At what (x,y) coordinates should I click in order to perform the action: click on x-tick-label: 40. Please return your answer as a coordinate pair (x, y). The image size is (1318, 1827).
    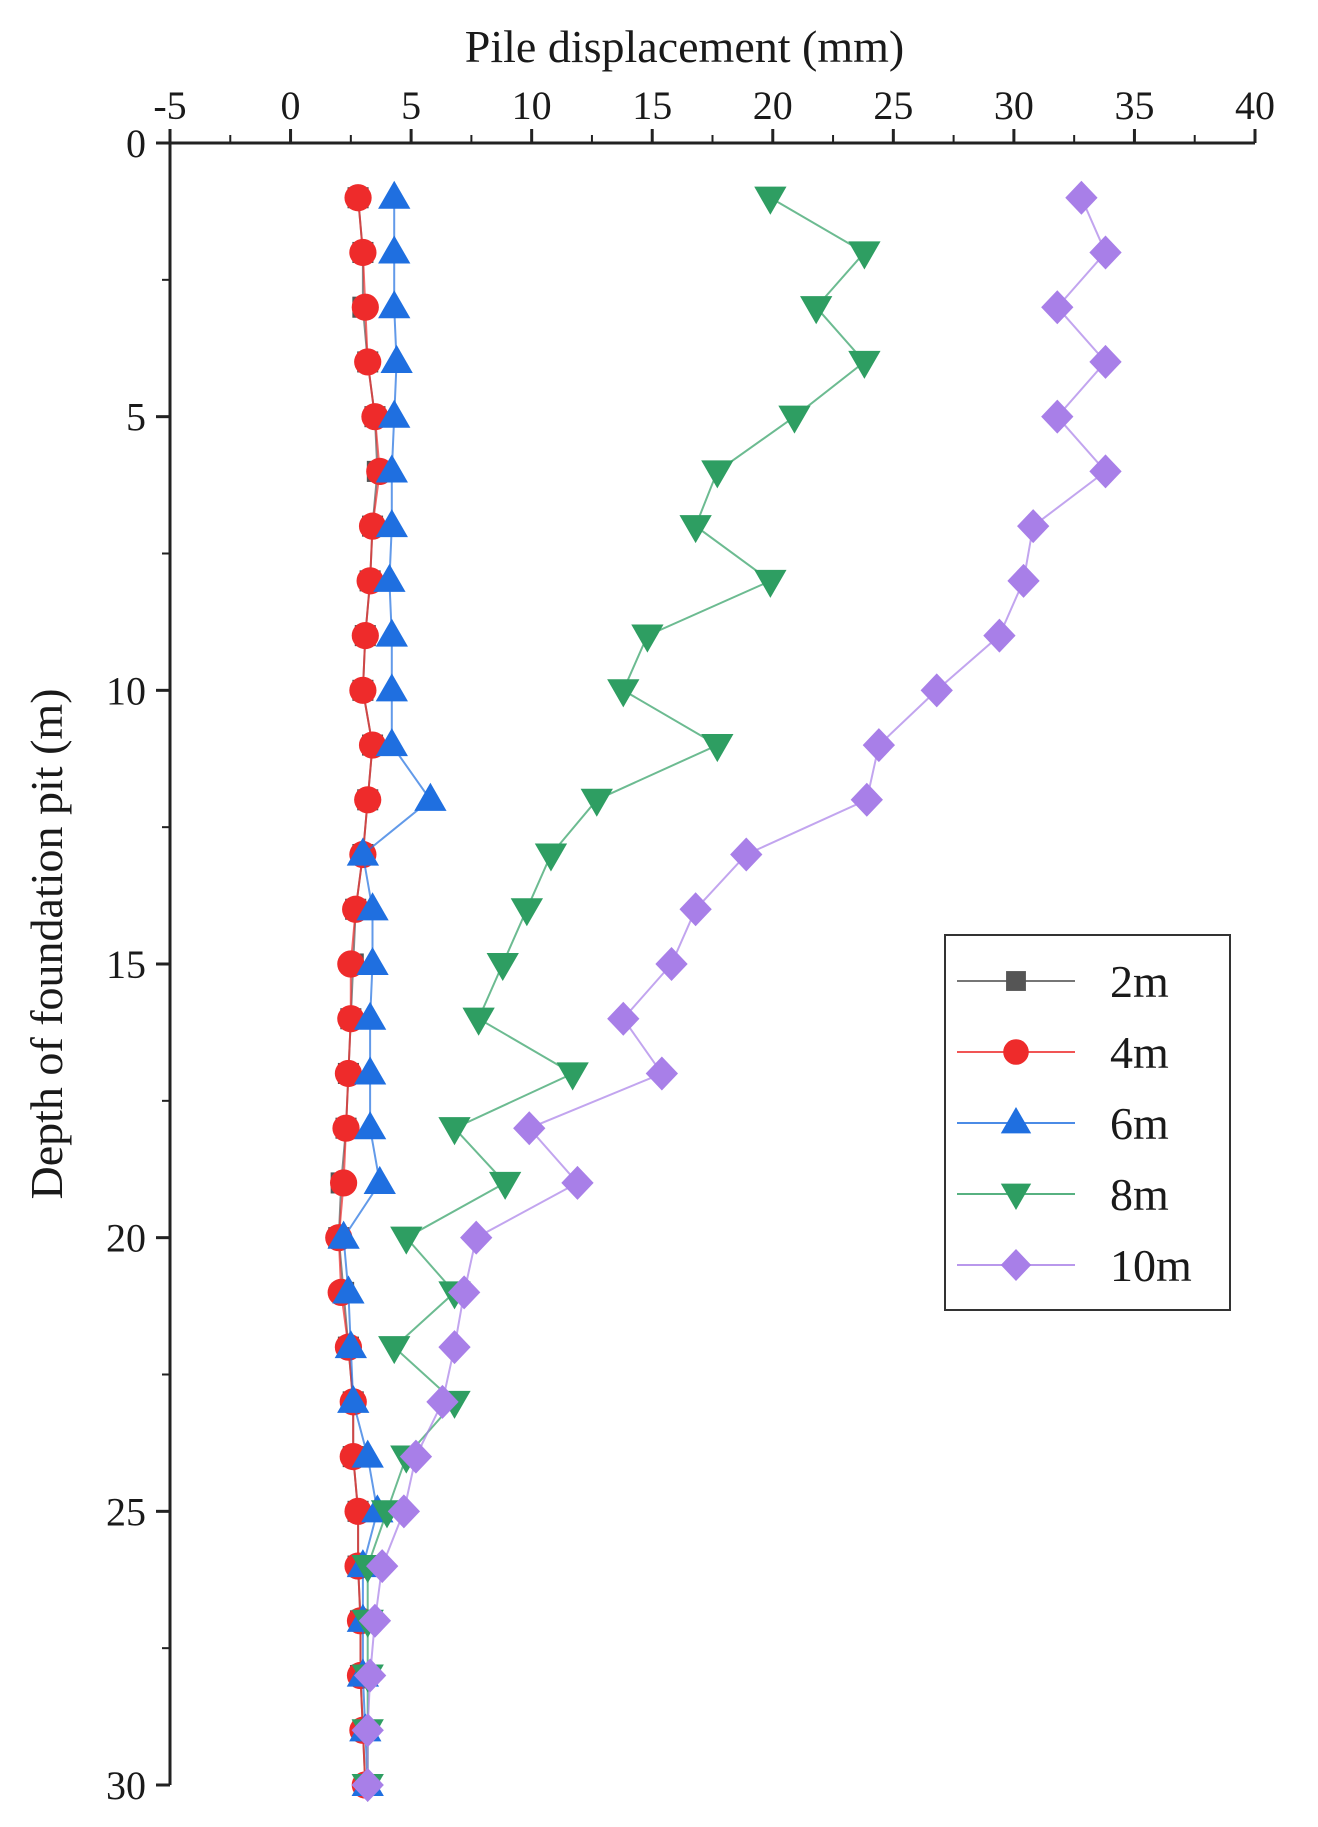
    Looking at the image, I should click on (1255, 105).